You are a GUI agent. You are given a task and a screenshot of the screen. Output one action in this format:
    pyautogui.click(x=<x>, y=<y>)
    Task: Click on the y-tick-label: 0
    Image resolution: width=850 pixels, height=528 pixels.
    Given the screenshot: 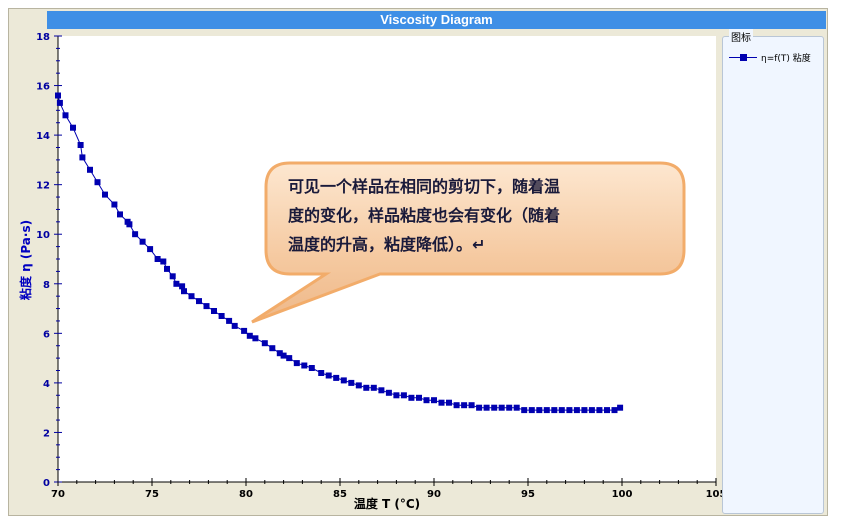 What is the action you would take?
    pyautogui.click(x=46, y=483)
    